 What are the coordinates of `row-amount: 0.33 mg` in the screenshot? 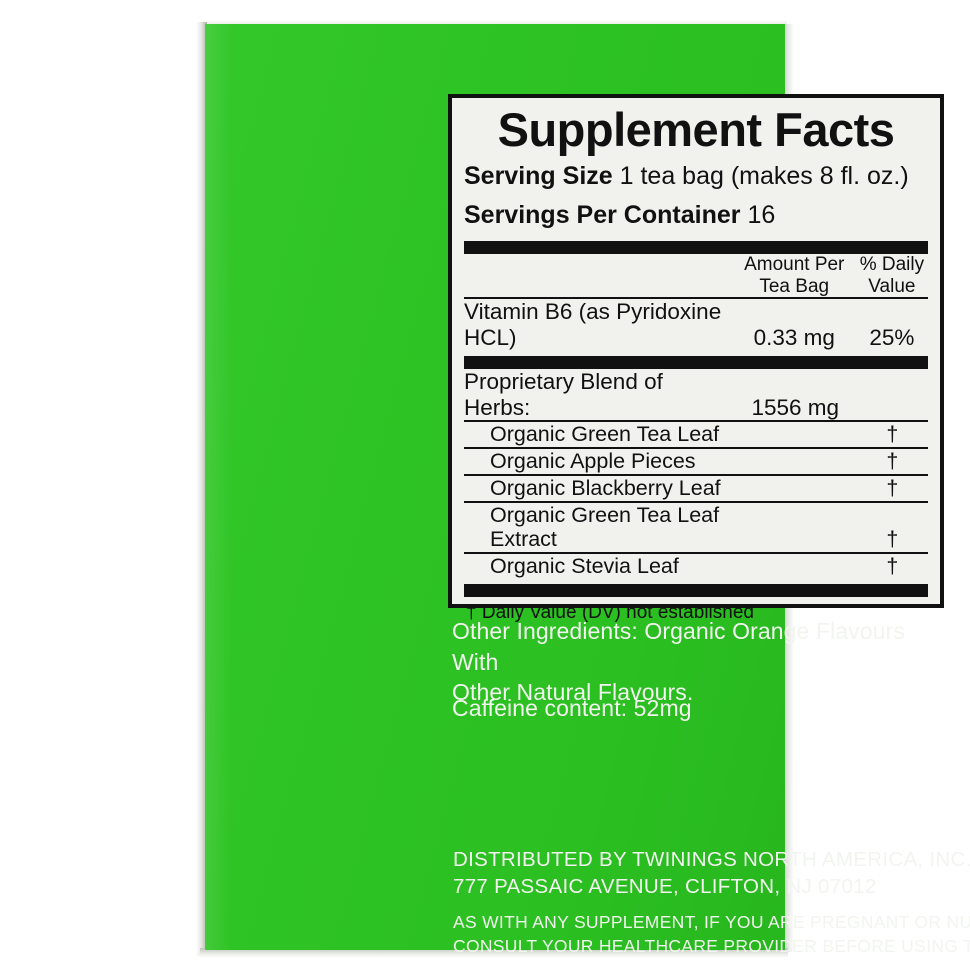 It's located at (794, 323).